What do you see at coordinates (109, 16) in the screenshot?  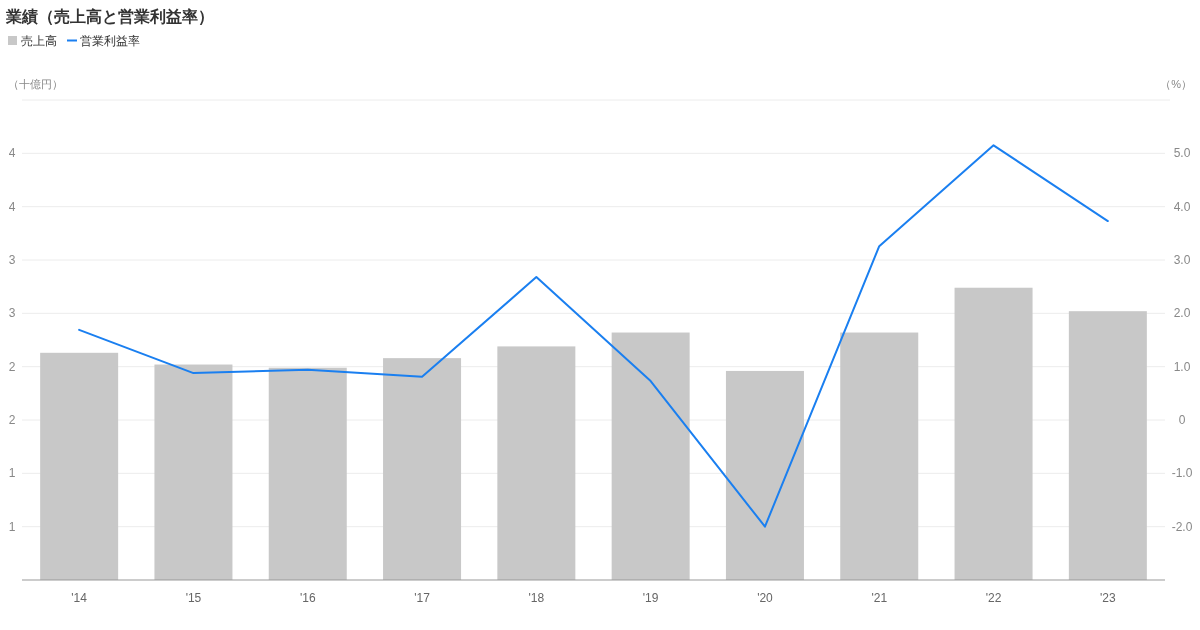 I see `chart-title: 業績（売上高と営業利益率）` at bounding box center [109, 16].